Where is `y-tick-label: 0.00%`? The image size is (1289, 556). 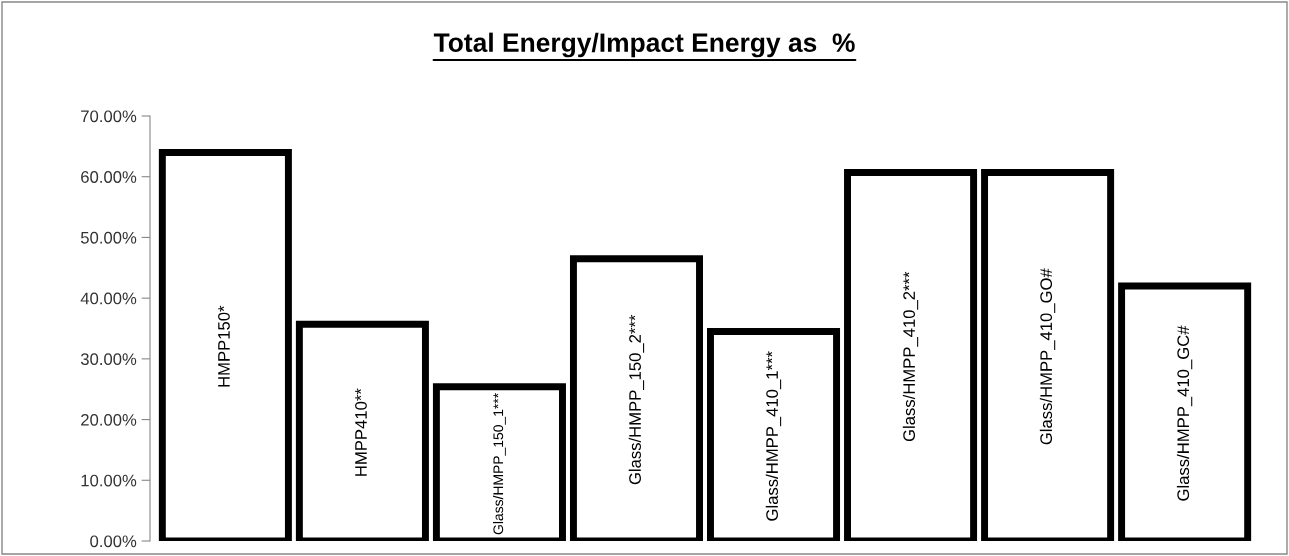
y-tick-label: 0.00% is located at coordinates (113, 541).